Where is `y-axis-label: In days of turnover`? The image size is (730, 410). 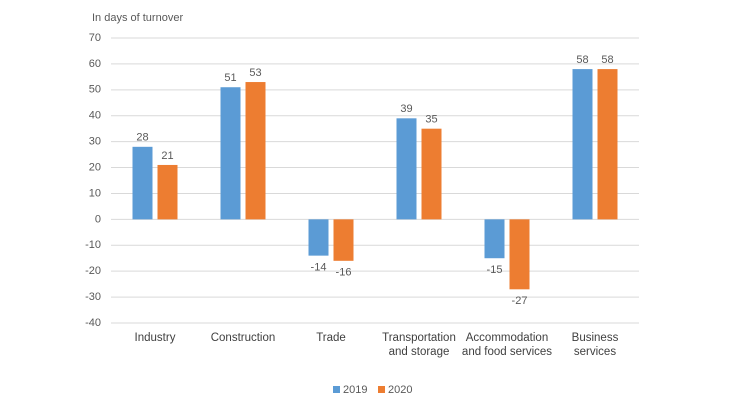
y-axis-label: In days of turnover is located at coordinates (137, 18).